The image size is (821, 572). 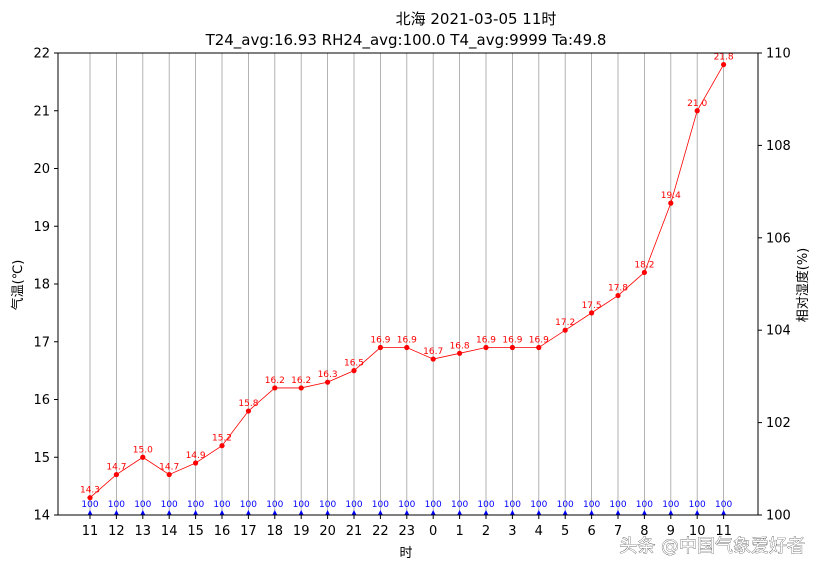 I want to click on x-tick-label: 14, so click(x=169, y=531).